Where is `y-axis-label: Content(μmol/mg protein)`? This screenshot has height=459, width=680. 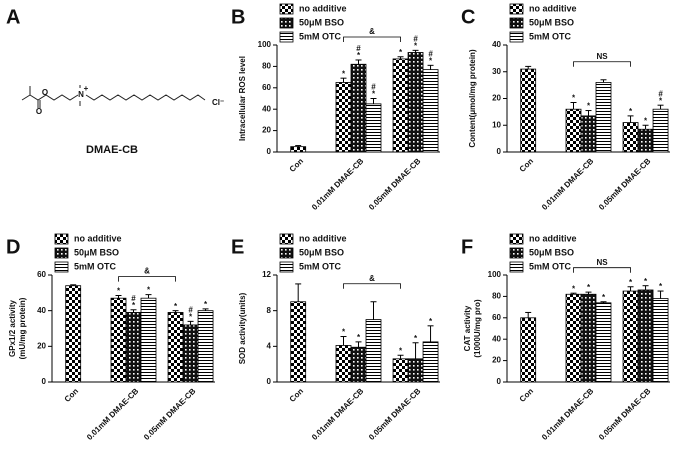
y-axis-label: Content(μmol/mg protein) is located at coordinates (472, 98).